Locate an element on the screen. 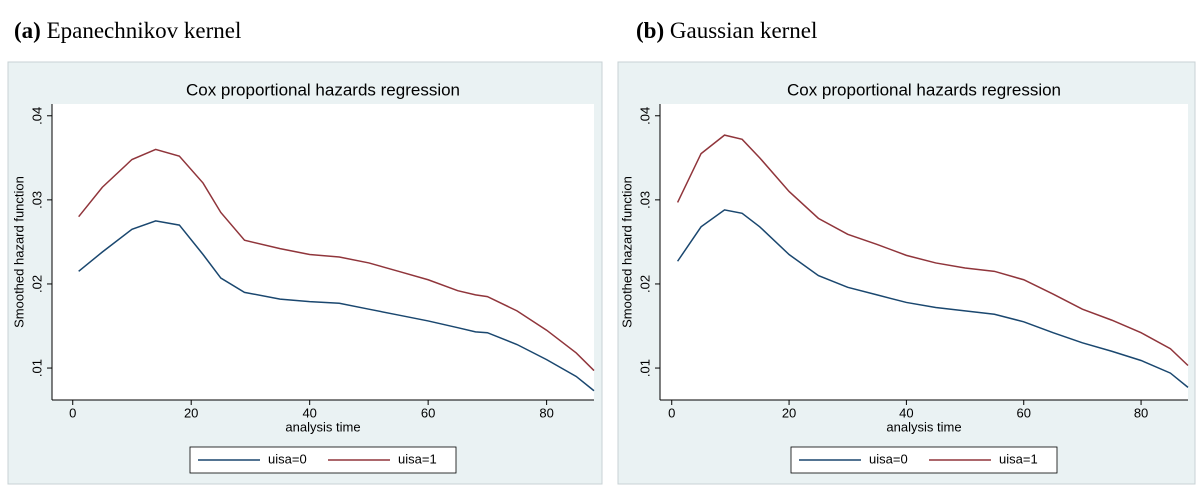  caption: (b) Gaussian kernel is located at coordinates (726, 30).